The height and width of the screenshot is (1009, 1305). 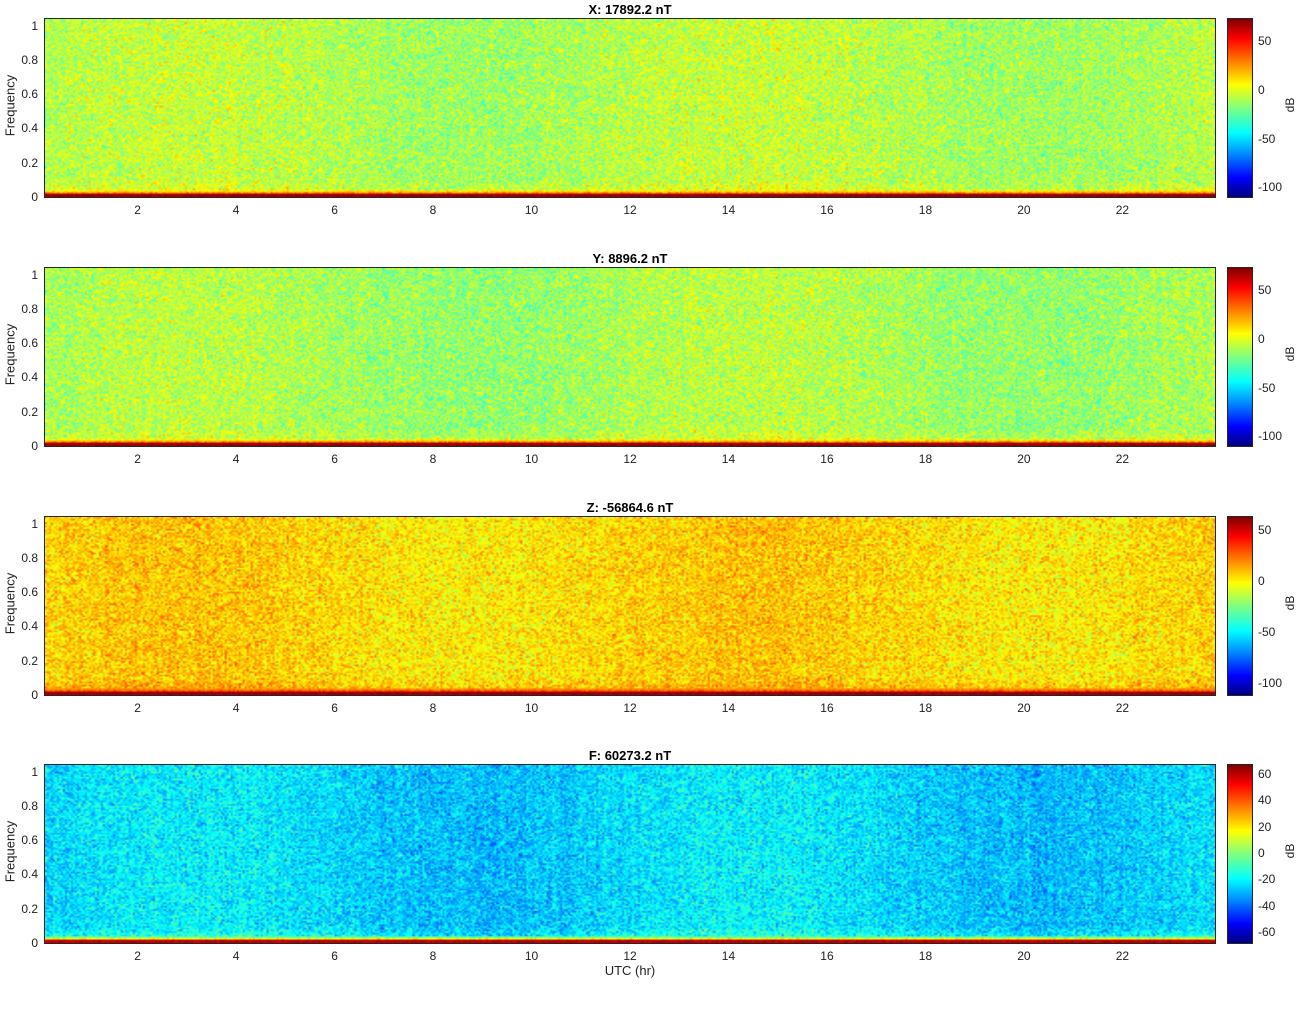 What do you see at coordinates (1265, 826) in the screenshot?
I see `colorbar-tick-label: 20` at bounding box center [1265, 826].